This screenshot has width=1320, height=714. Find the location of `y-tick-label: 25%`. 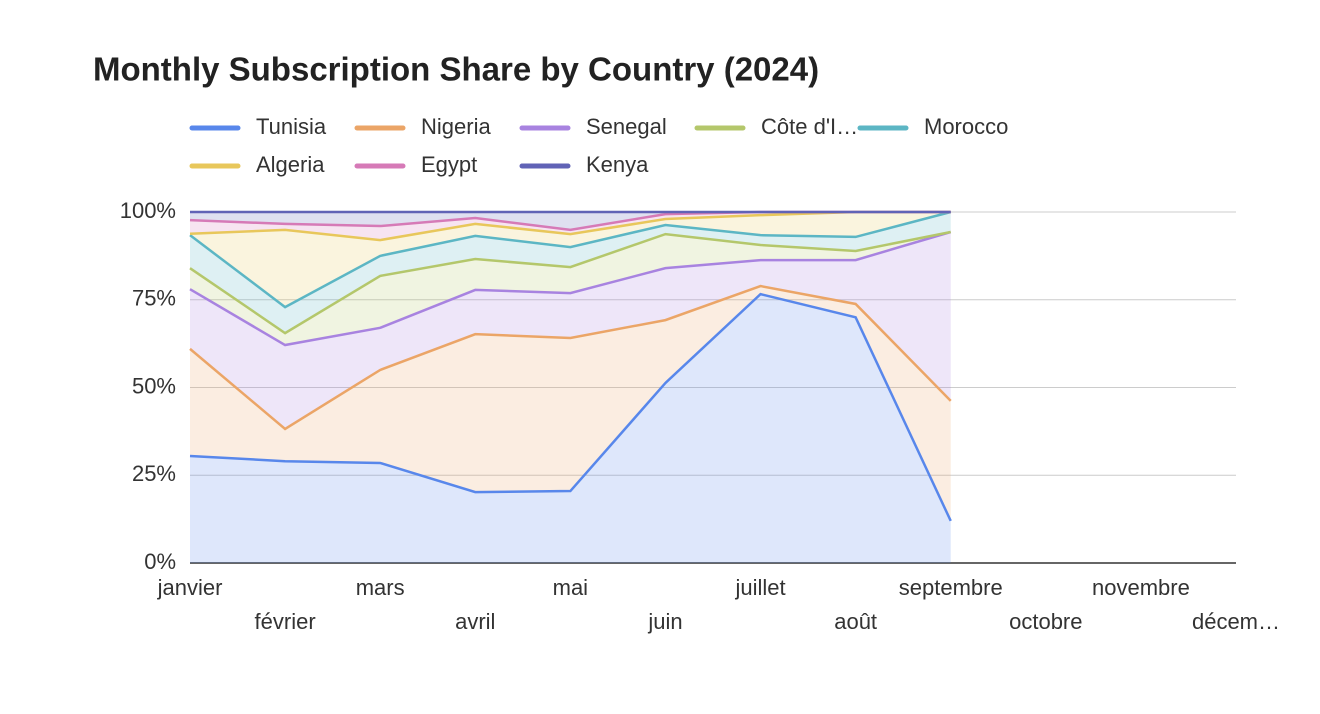

y-tick-label: 25% is located at coordinates (154, 473).